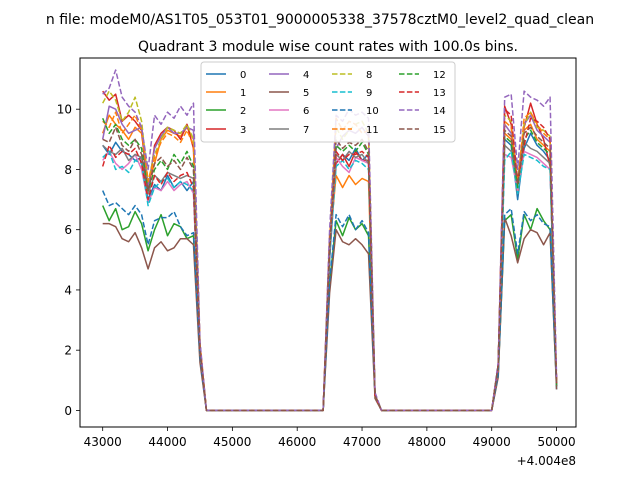 The image size is (640, 480). I want to click on y-tick-label: 0, so click(68, 411).